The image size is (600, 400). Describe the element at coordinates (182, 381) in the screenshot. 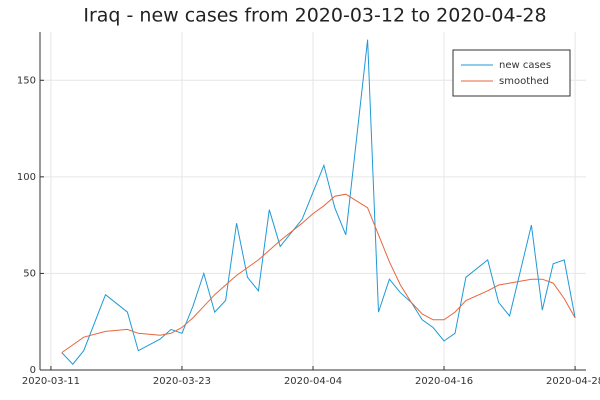

I see `x-tick-label: 2020-03-23` at that location.